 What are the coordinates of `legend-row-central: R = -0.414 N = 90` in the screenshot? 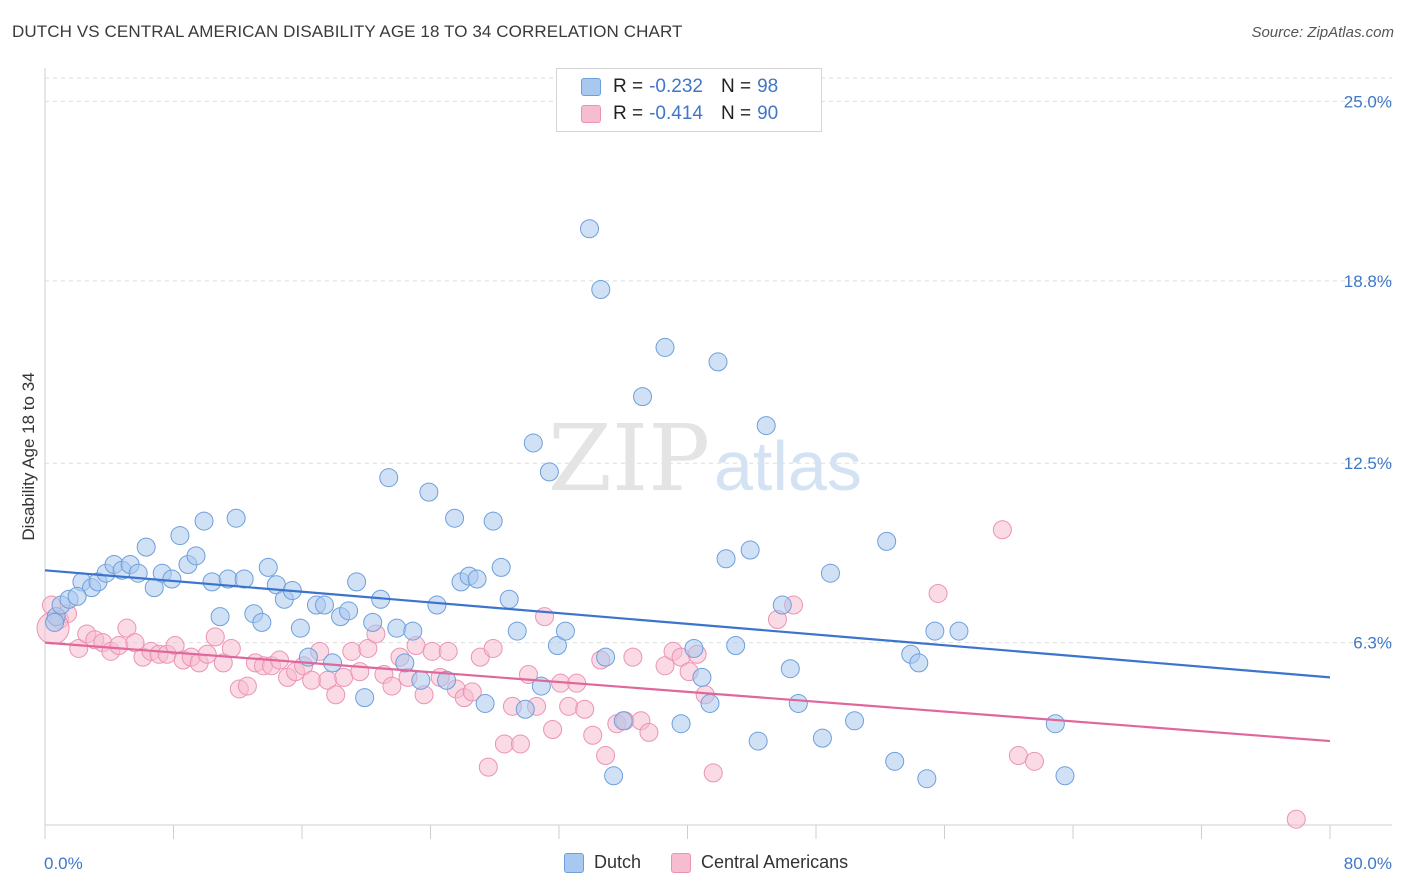 It's located at (679, 114).